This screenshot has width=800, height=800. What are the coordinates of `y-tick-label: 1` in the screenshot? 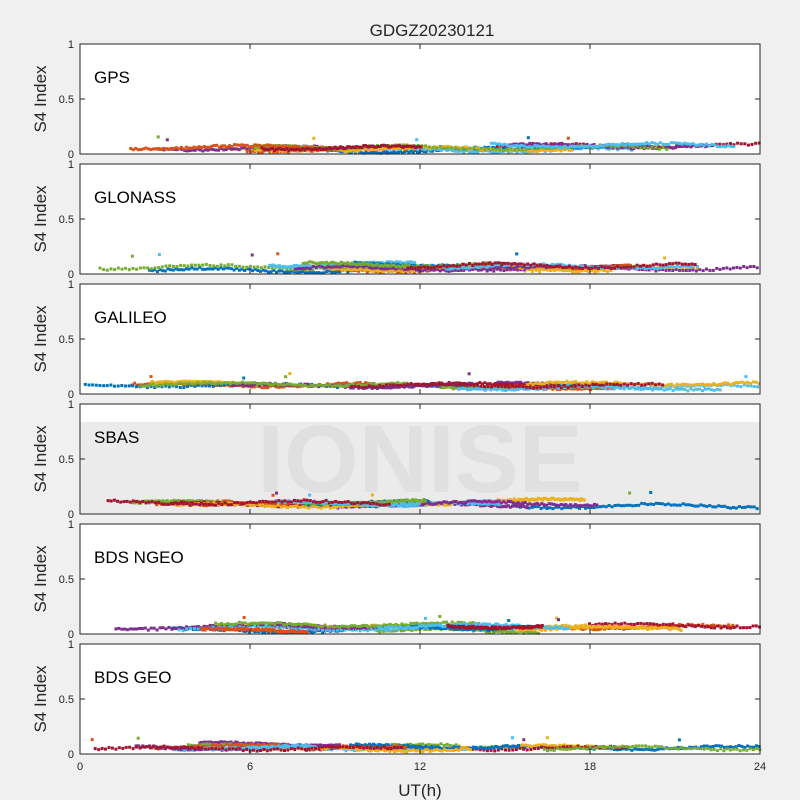 It's located at (71, 165).